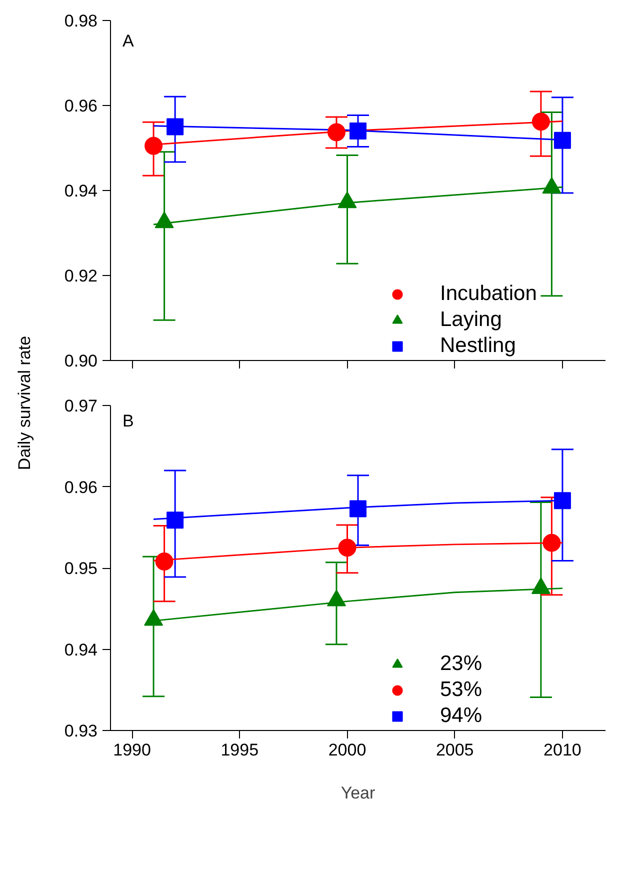 The image size is (622, 887). What do you see at coordinates (132, 750) in the screenshot?
I see `x-tick-label: 1990` at bounding box center [132, 750].